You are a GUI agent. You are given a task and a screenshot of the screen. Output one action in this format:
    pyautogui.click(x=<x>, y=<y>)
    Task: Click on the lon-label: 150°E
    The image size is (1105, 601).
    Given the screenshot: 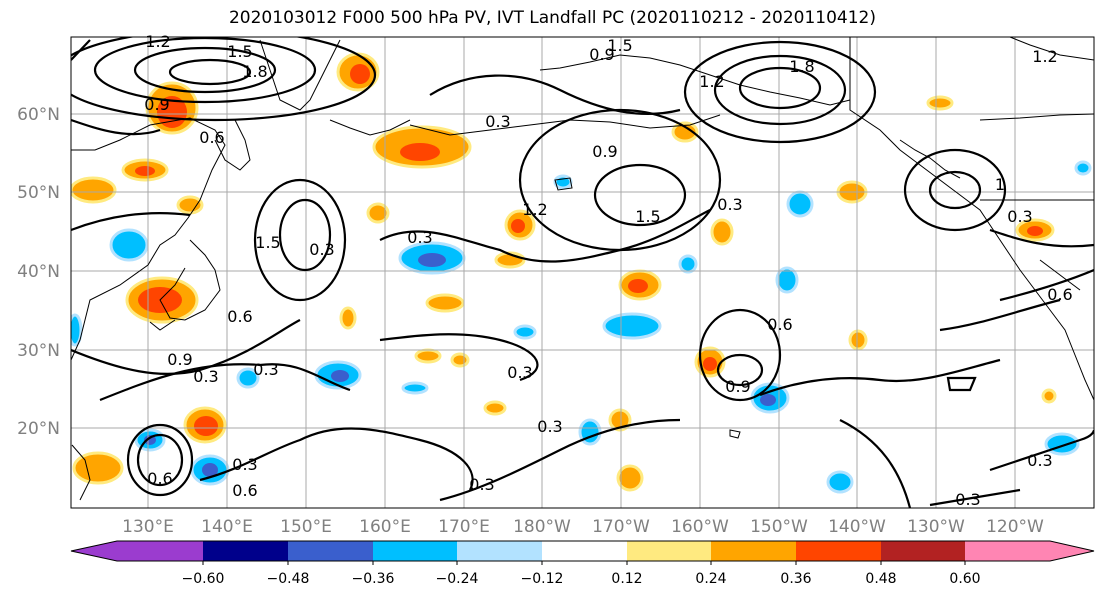 What is the action you would take?
    pyautogui.click(x=306, y=527)
    